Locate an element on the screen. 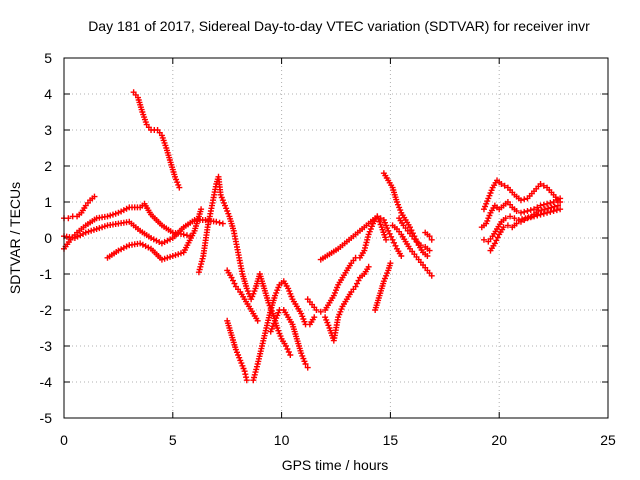  y-axis-label: SDTVAR / TECUs is located at coordinates (15, 238).